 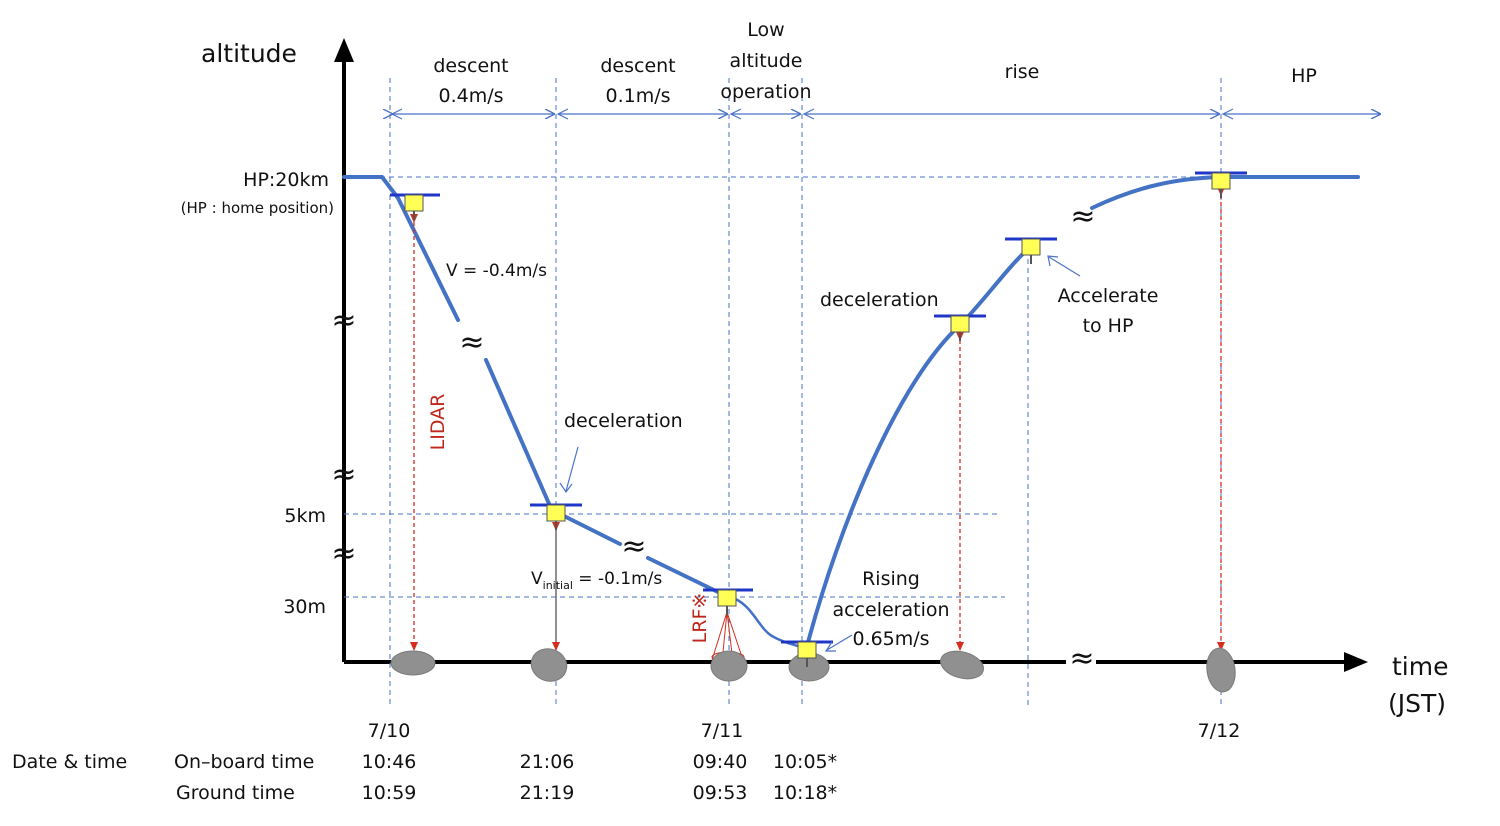 What do you see at coordinates (305, 516) in the screenshot?
I see `five-km-label: 5km` at bounding box center [305, 516].